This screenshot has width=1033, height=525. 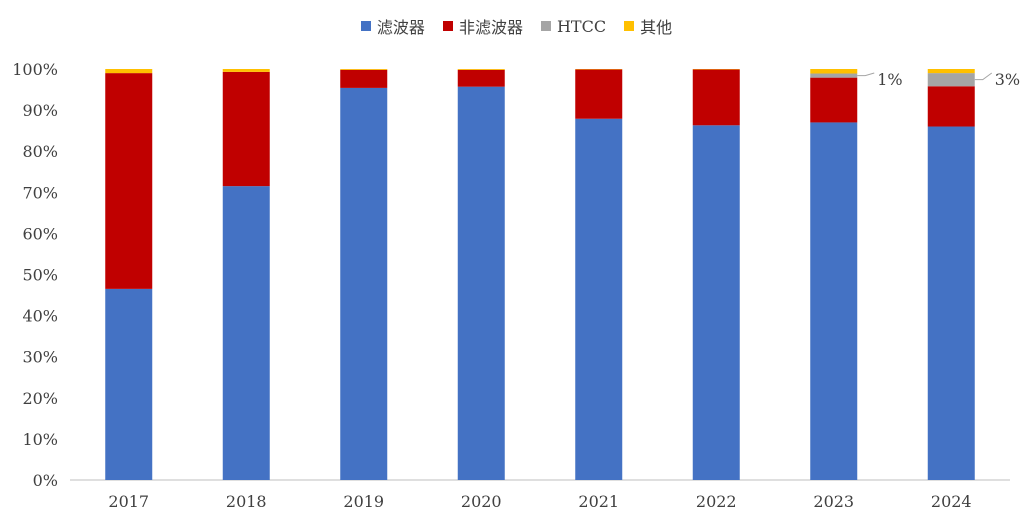 What do you see at coordinates (128, 501) in the screenshot?
I see `x-tick-label: 2017` at bounding box center [128, 501].